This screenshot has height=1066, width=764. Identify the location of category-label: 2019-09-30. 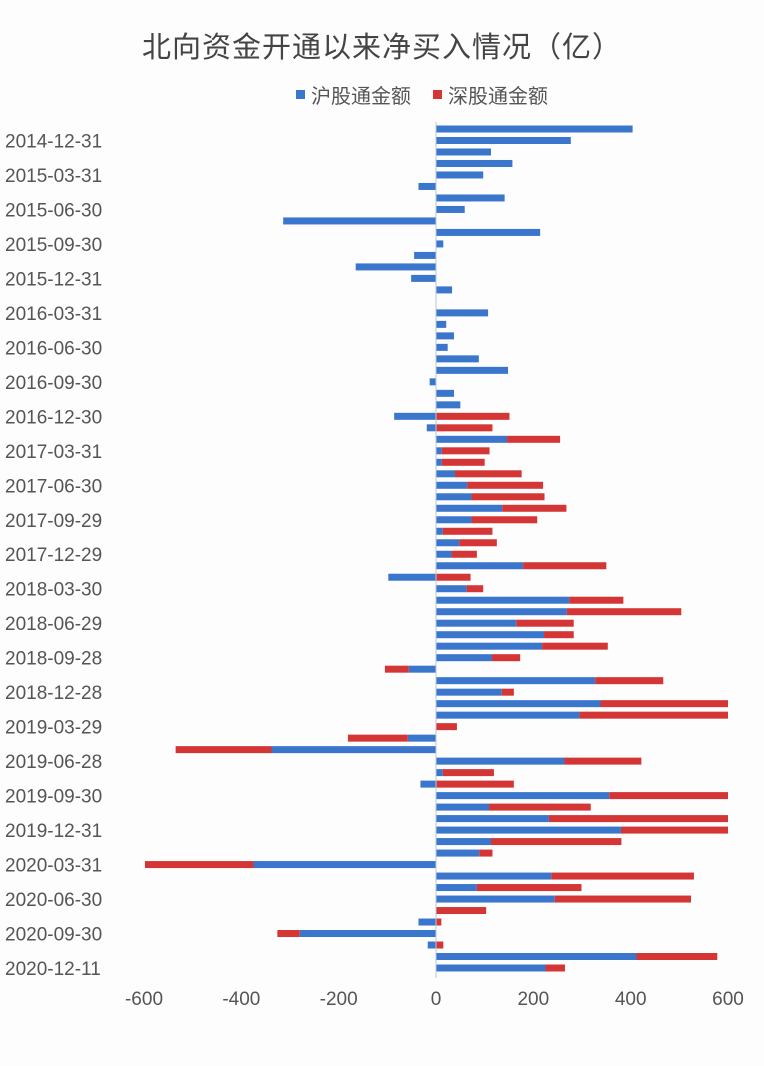
(53, 797).